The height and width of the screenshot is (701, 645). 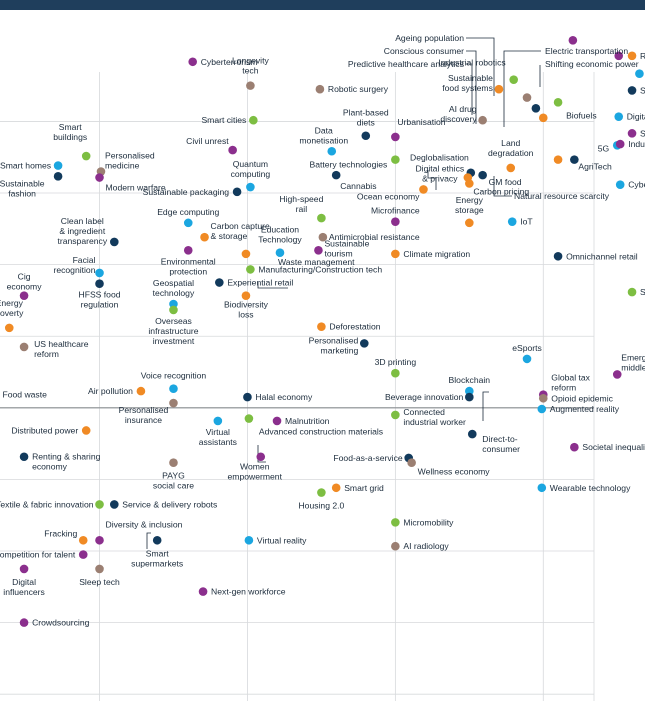 I want to click on point-urbanisation, so click(x=395, y=137).